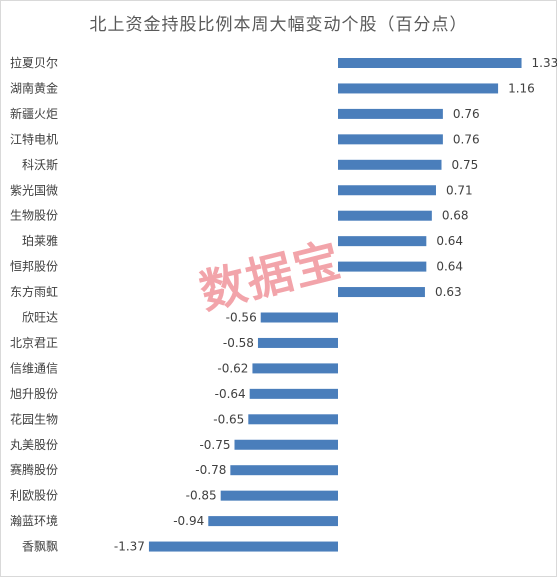 Image resolution: width=557 pixels, height=577 pixels. What do you see at coordinates (278, 25) in the screenshot?
I see `chart-title: 北上资金持股比例本周大幅变动个股（百分点）` at bounding box center [278, 25].